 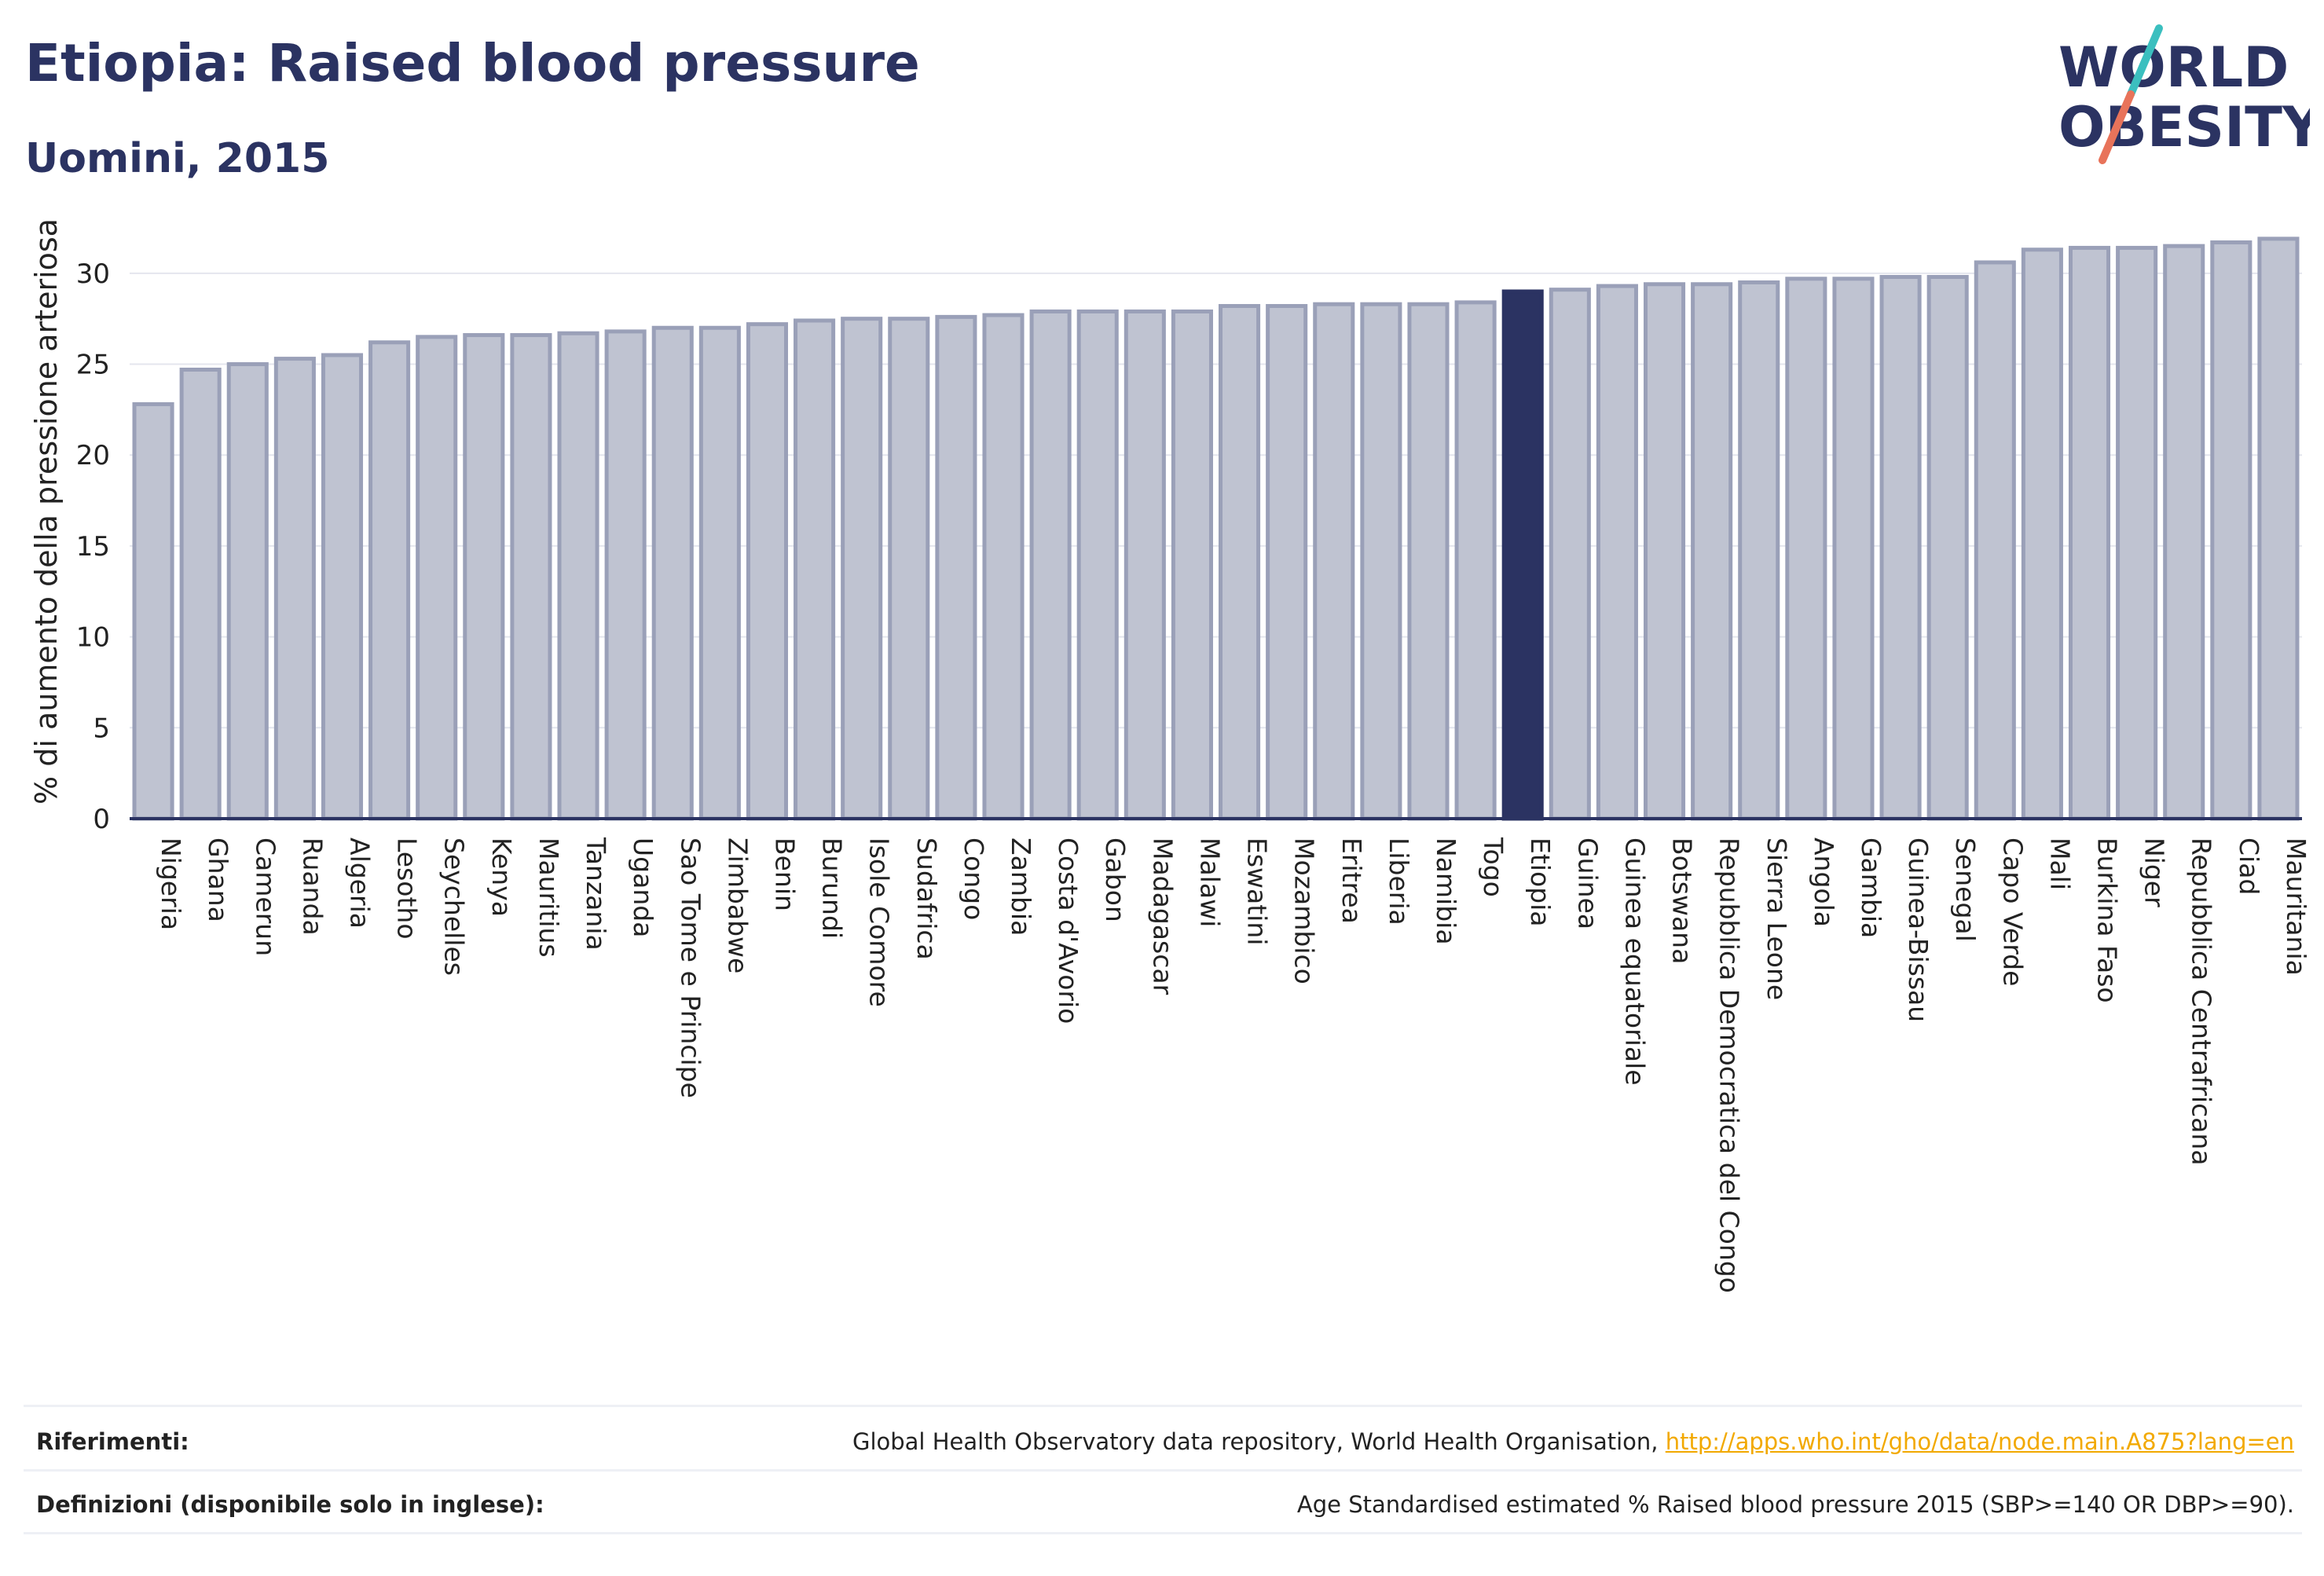 I want to click on x-tick-label: Guinea-Bissau, so click(x=1918, y=929).